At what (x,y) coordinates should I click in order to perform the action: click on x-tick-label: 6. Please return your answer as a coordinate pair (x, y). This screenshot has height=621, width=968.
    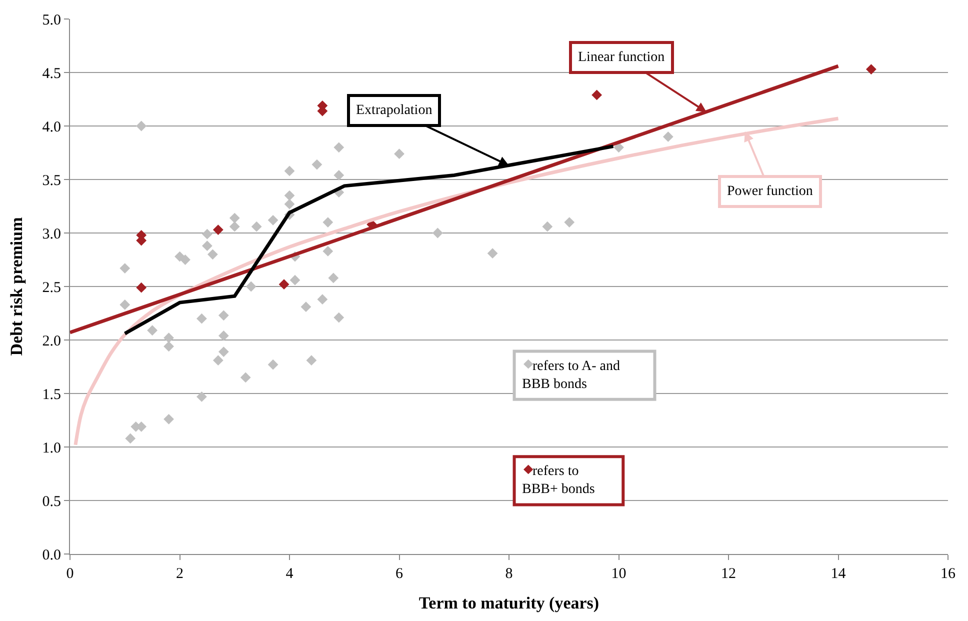
    Looking at the image, I should click on (400, 574).